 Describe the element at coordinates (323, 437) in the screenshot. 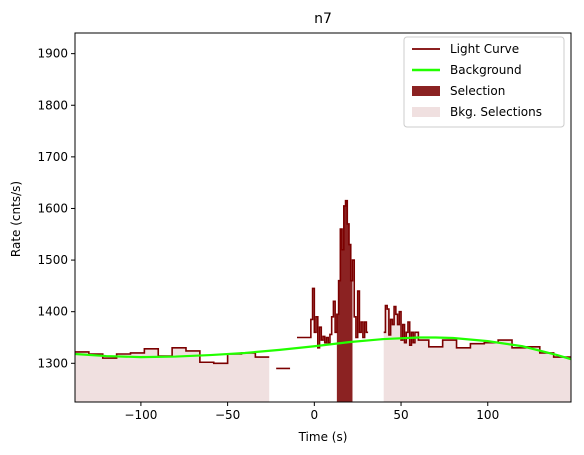

I see `x-axis-label: Time (s)` at that location.